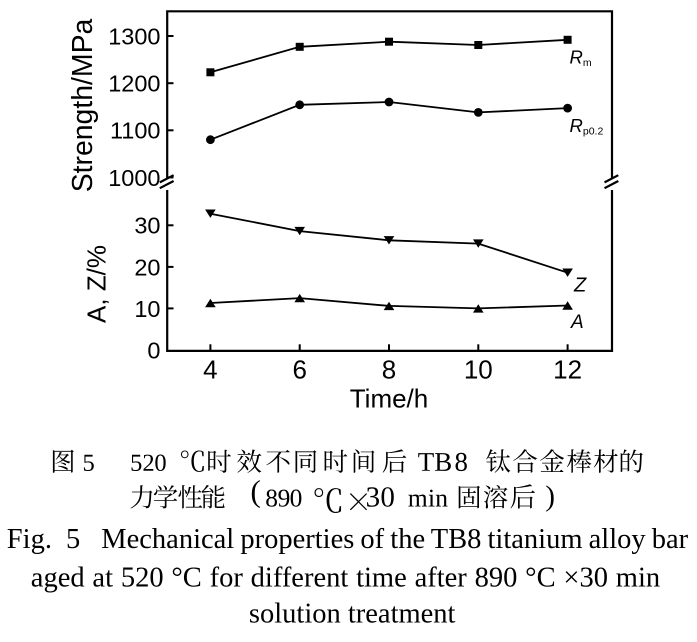 The height and width of the screenshot is (642, 697). I want to click on svg-text: 0, so click(153, 350).